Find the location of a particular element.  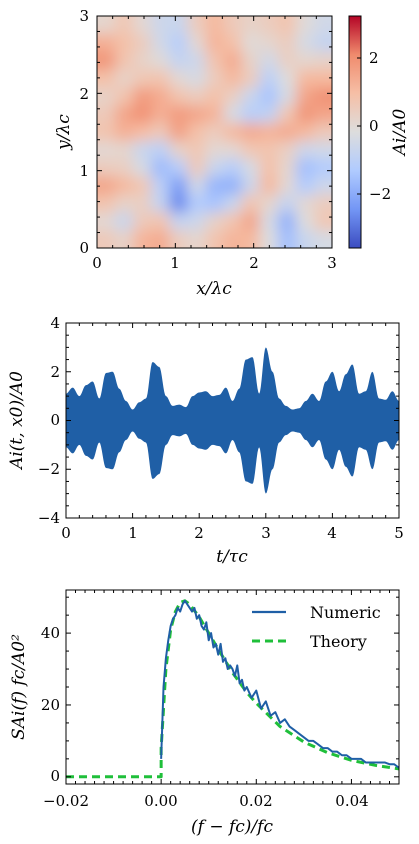

colorbar-tick-0: 0 is located at coordinates (374, 126).